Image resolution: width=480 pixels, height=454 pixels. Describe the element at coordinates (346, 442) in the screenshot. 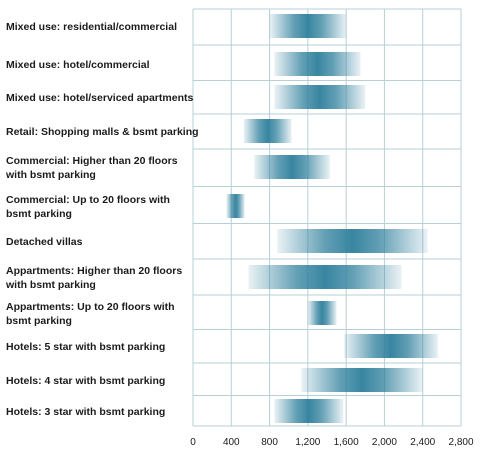

I see `x-tick-label: 1,600` at that location.